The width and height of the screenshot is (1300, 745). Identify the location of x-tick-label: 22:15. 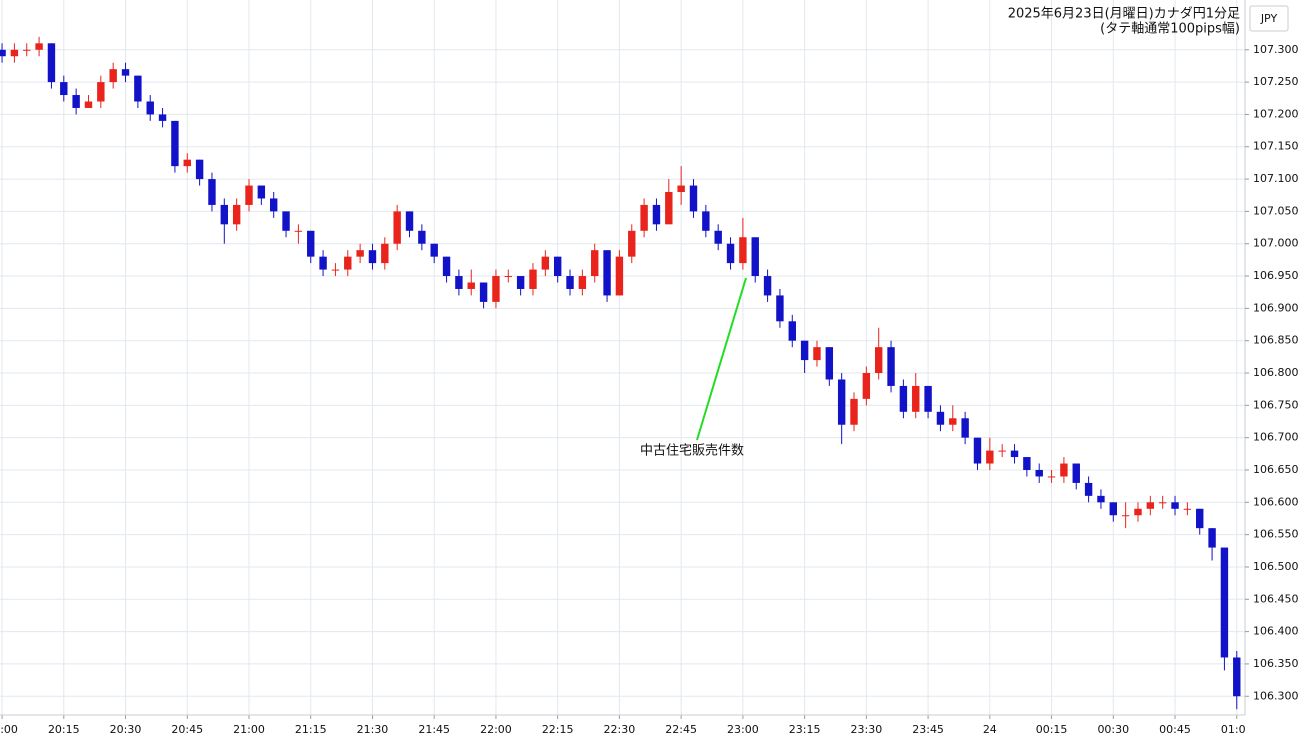
(558, 729).